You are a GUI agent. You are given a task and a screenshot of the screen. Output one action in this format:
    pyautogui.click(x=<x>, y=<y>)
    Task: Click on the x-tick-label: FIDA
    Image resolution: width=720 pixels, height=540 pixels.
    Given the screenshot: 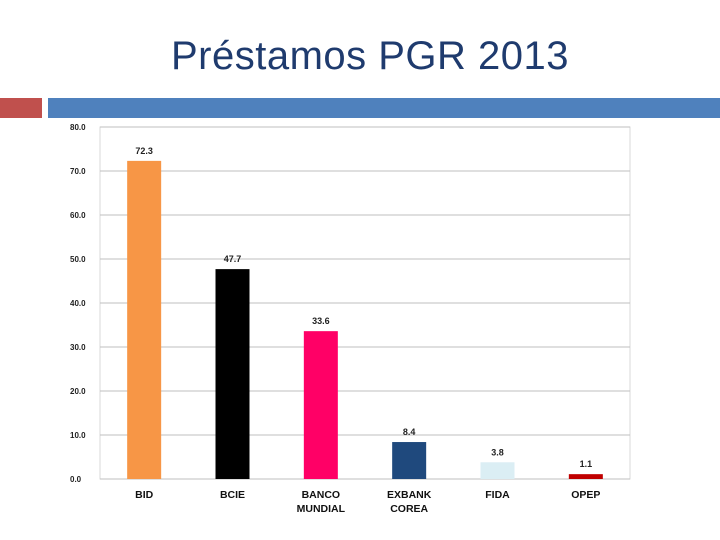 What is the action you would take?
    pyautogui.click(x=497, y=495)
    